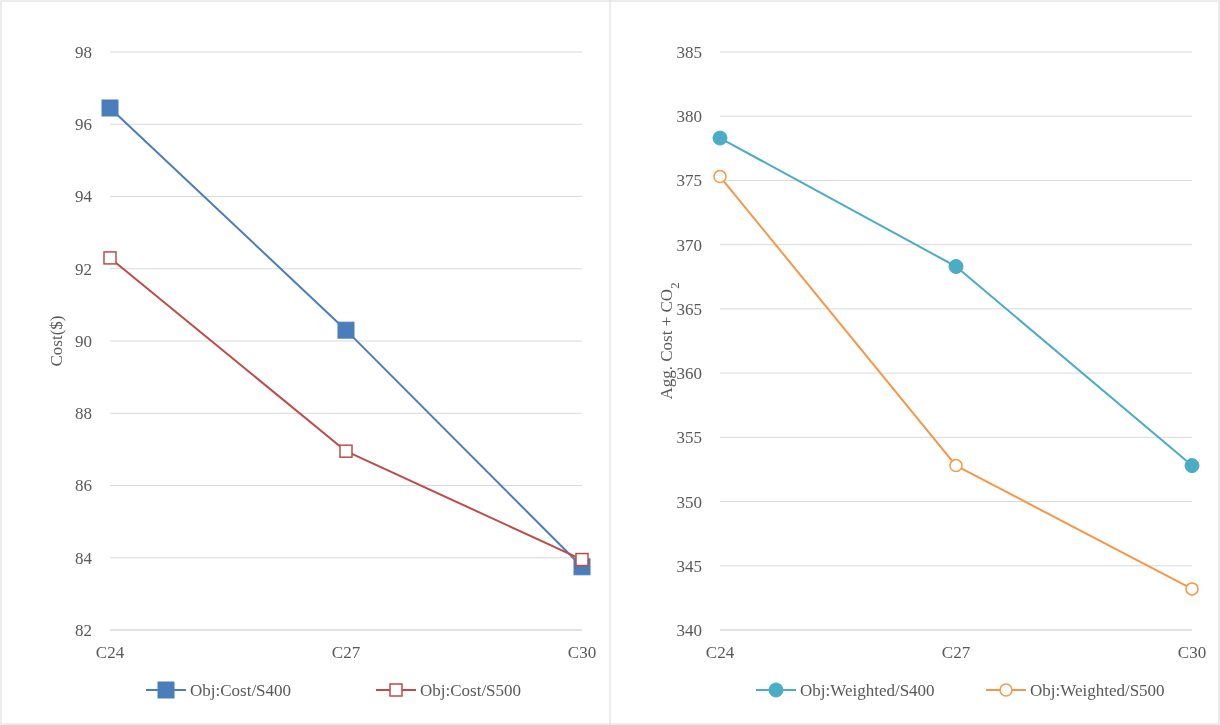 This screenshot has height=725, width=1220. Describe the element at coordinates (83, 269) in the screenshot. I see `y-tick-label: 92` at that location.